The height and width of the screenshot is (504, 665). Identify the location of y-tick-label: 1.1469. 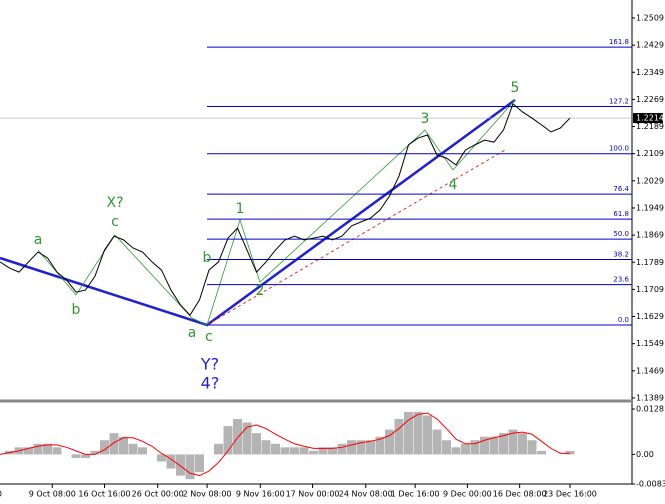
(650, 370).